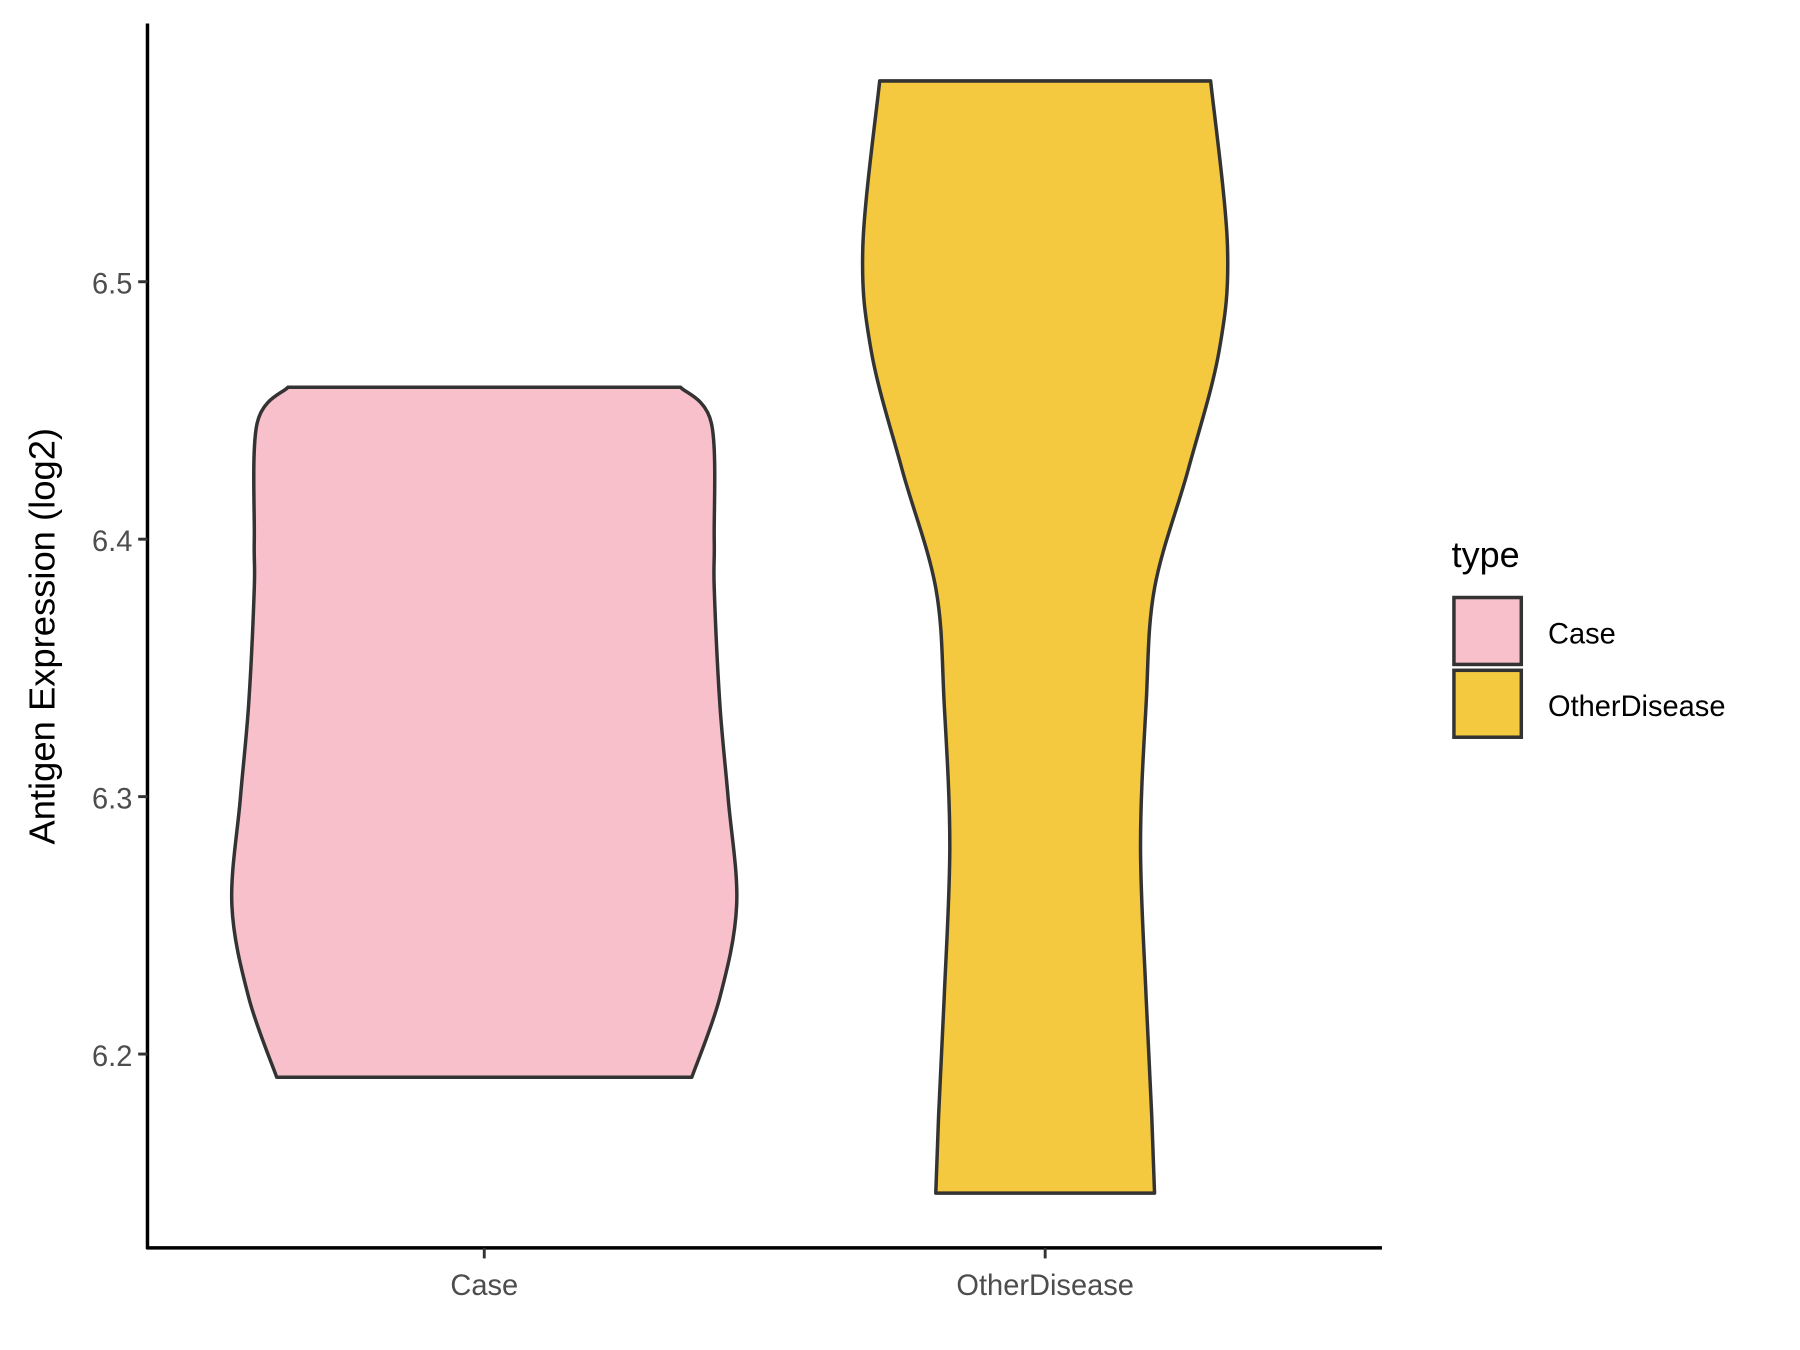 Image resolution: width=1800 pixels, height=1350 pixels. I want to click on y-ticks: 6.2 6.3 6.4 6.5, so click(120, 670).